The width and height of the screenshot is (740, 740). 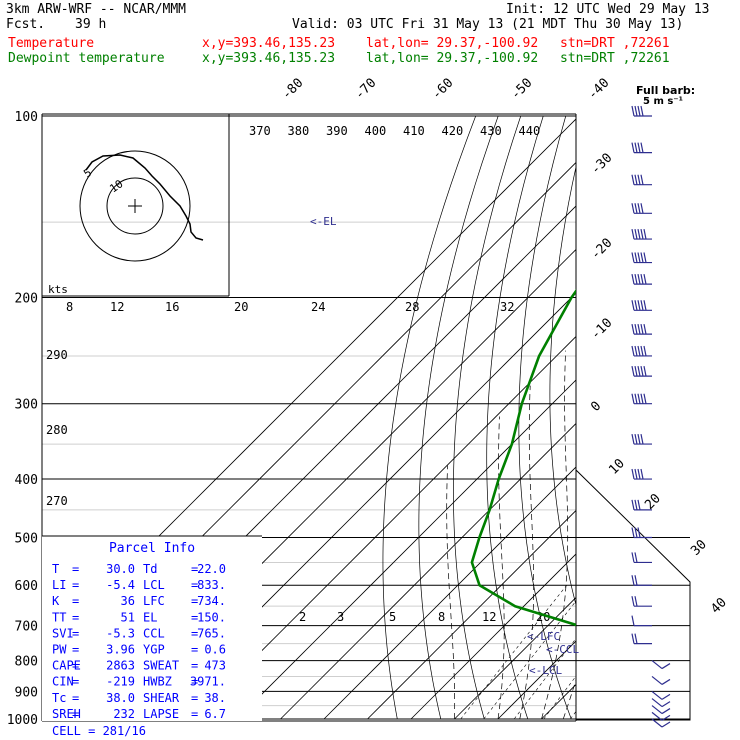 I want to click on parcel-param-name: EL, so click(x=150, y=617).